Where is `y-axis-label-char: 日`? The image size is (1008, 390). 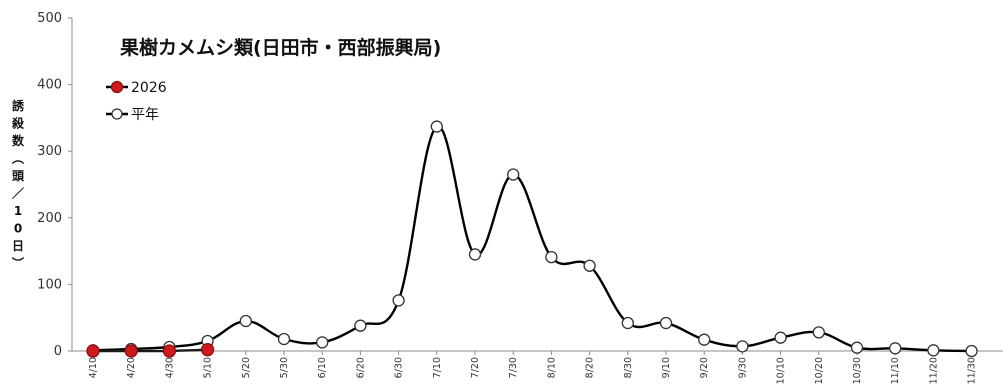
y-axis-label-char: 日 is located at coordinates (18, 246).